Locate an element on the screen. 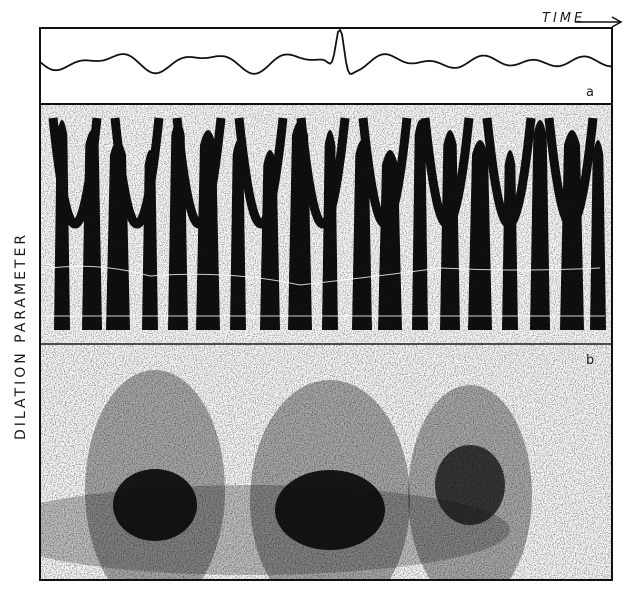 The width and height of the screenshot is (627, 591). dilation-axis-label: DILATION PARAMETER is located at coordinates (21, 336).